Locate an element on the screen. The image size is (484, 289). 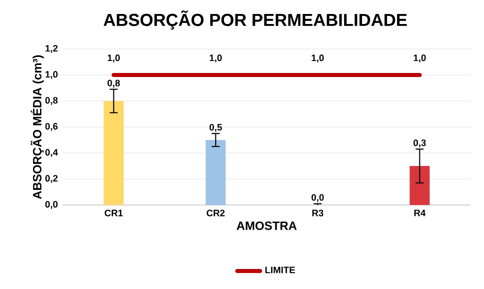
chart-title: ABSORÇÃO POR PERMEABILIDADE is located at coordinates (255, 20).